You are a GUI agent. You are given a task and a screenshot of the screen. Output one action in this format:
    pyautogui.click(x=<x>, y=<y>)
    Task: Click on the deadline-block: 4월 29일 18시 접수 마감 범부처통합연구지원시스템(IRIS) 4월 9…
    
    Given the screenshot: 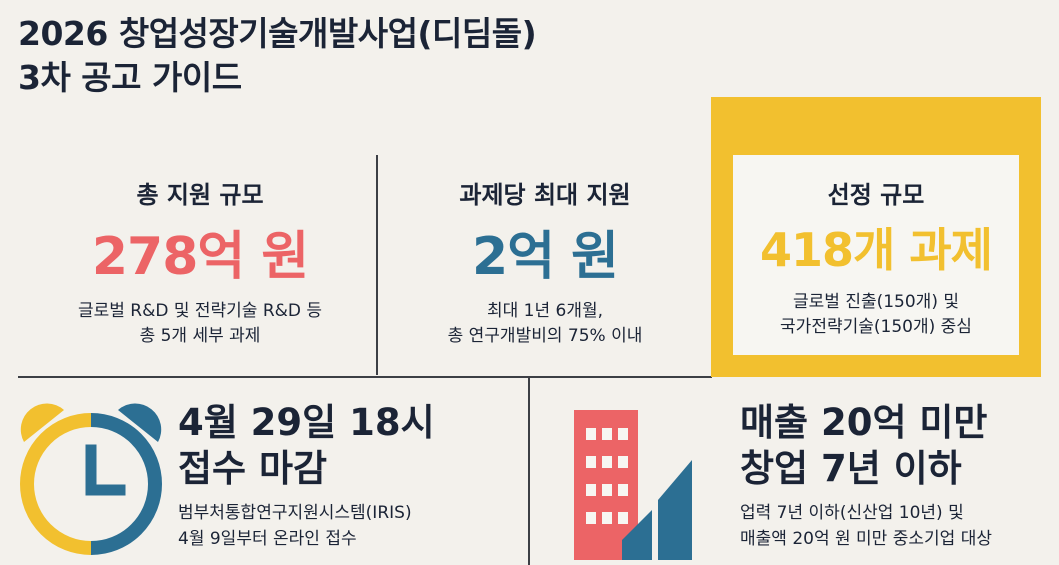 What is the action you would take?
    pyautogui.click(x=306, y=476)
    